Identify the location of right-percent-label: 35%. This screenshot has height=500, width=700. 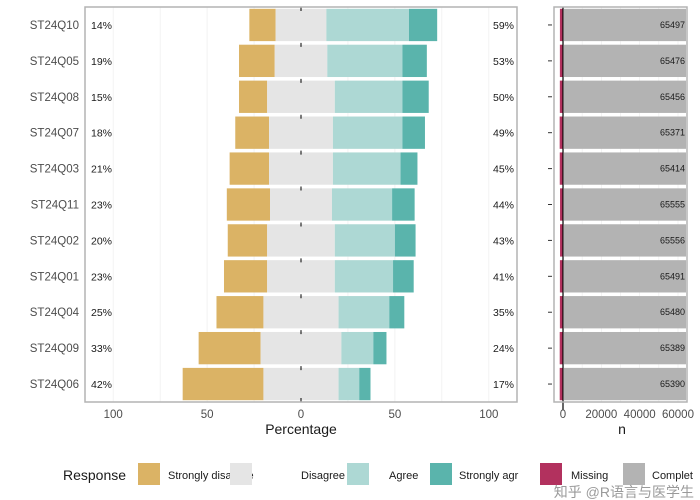
(503, 313).